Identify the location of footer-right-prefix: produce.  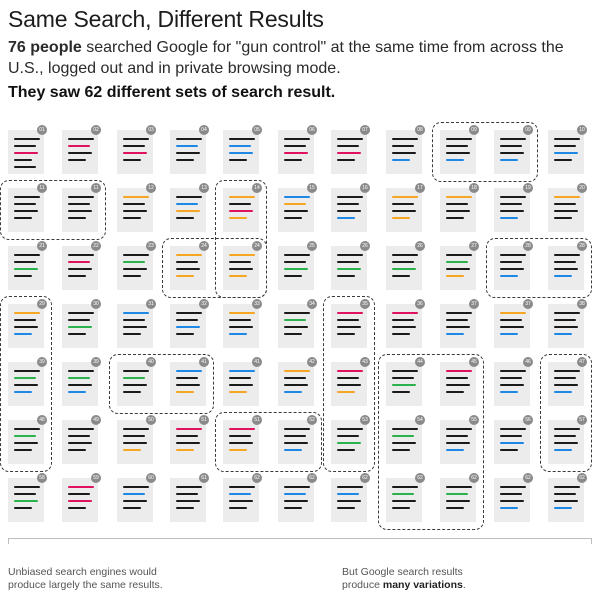
(362, 585).